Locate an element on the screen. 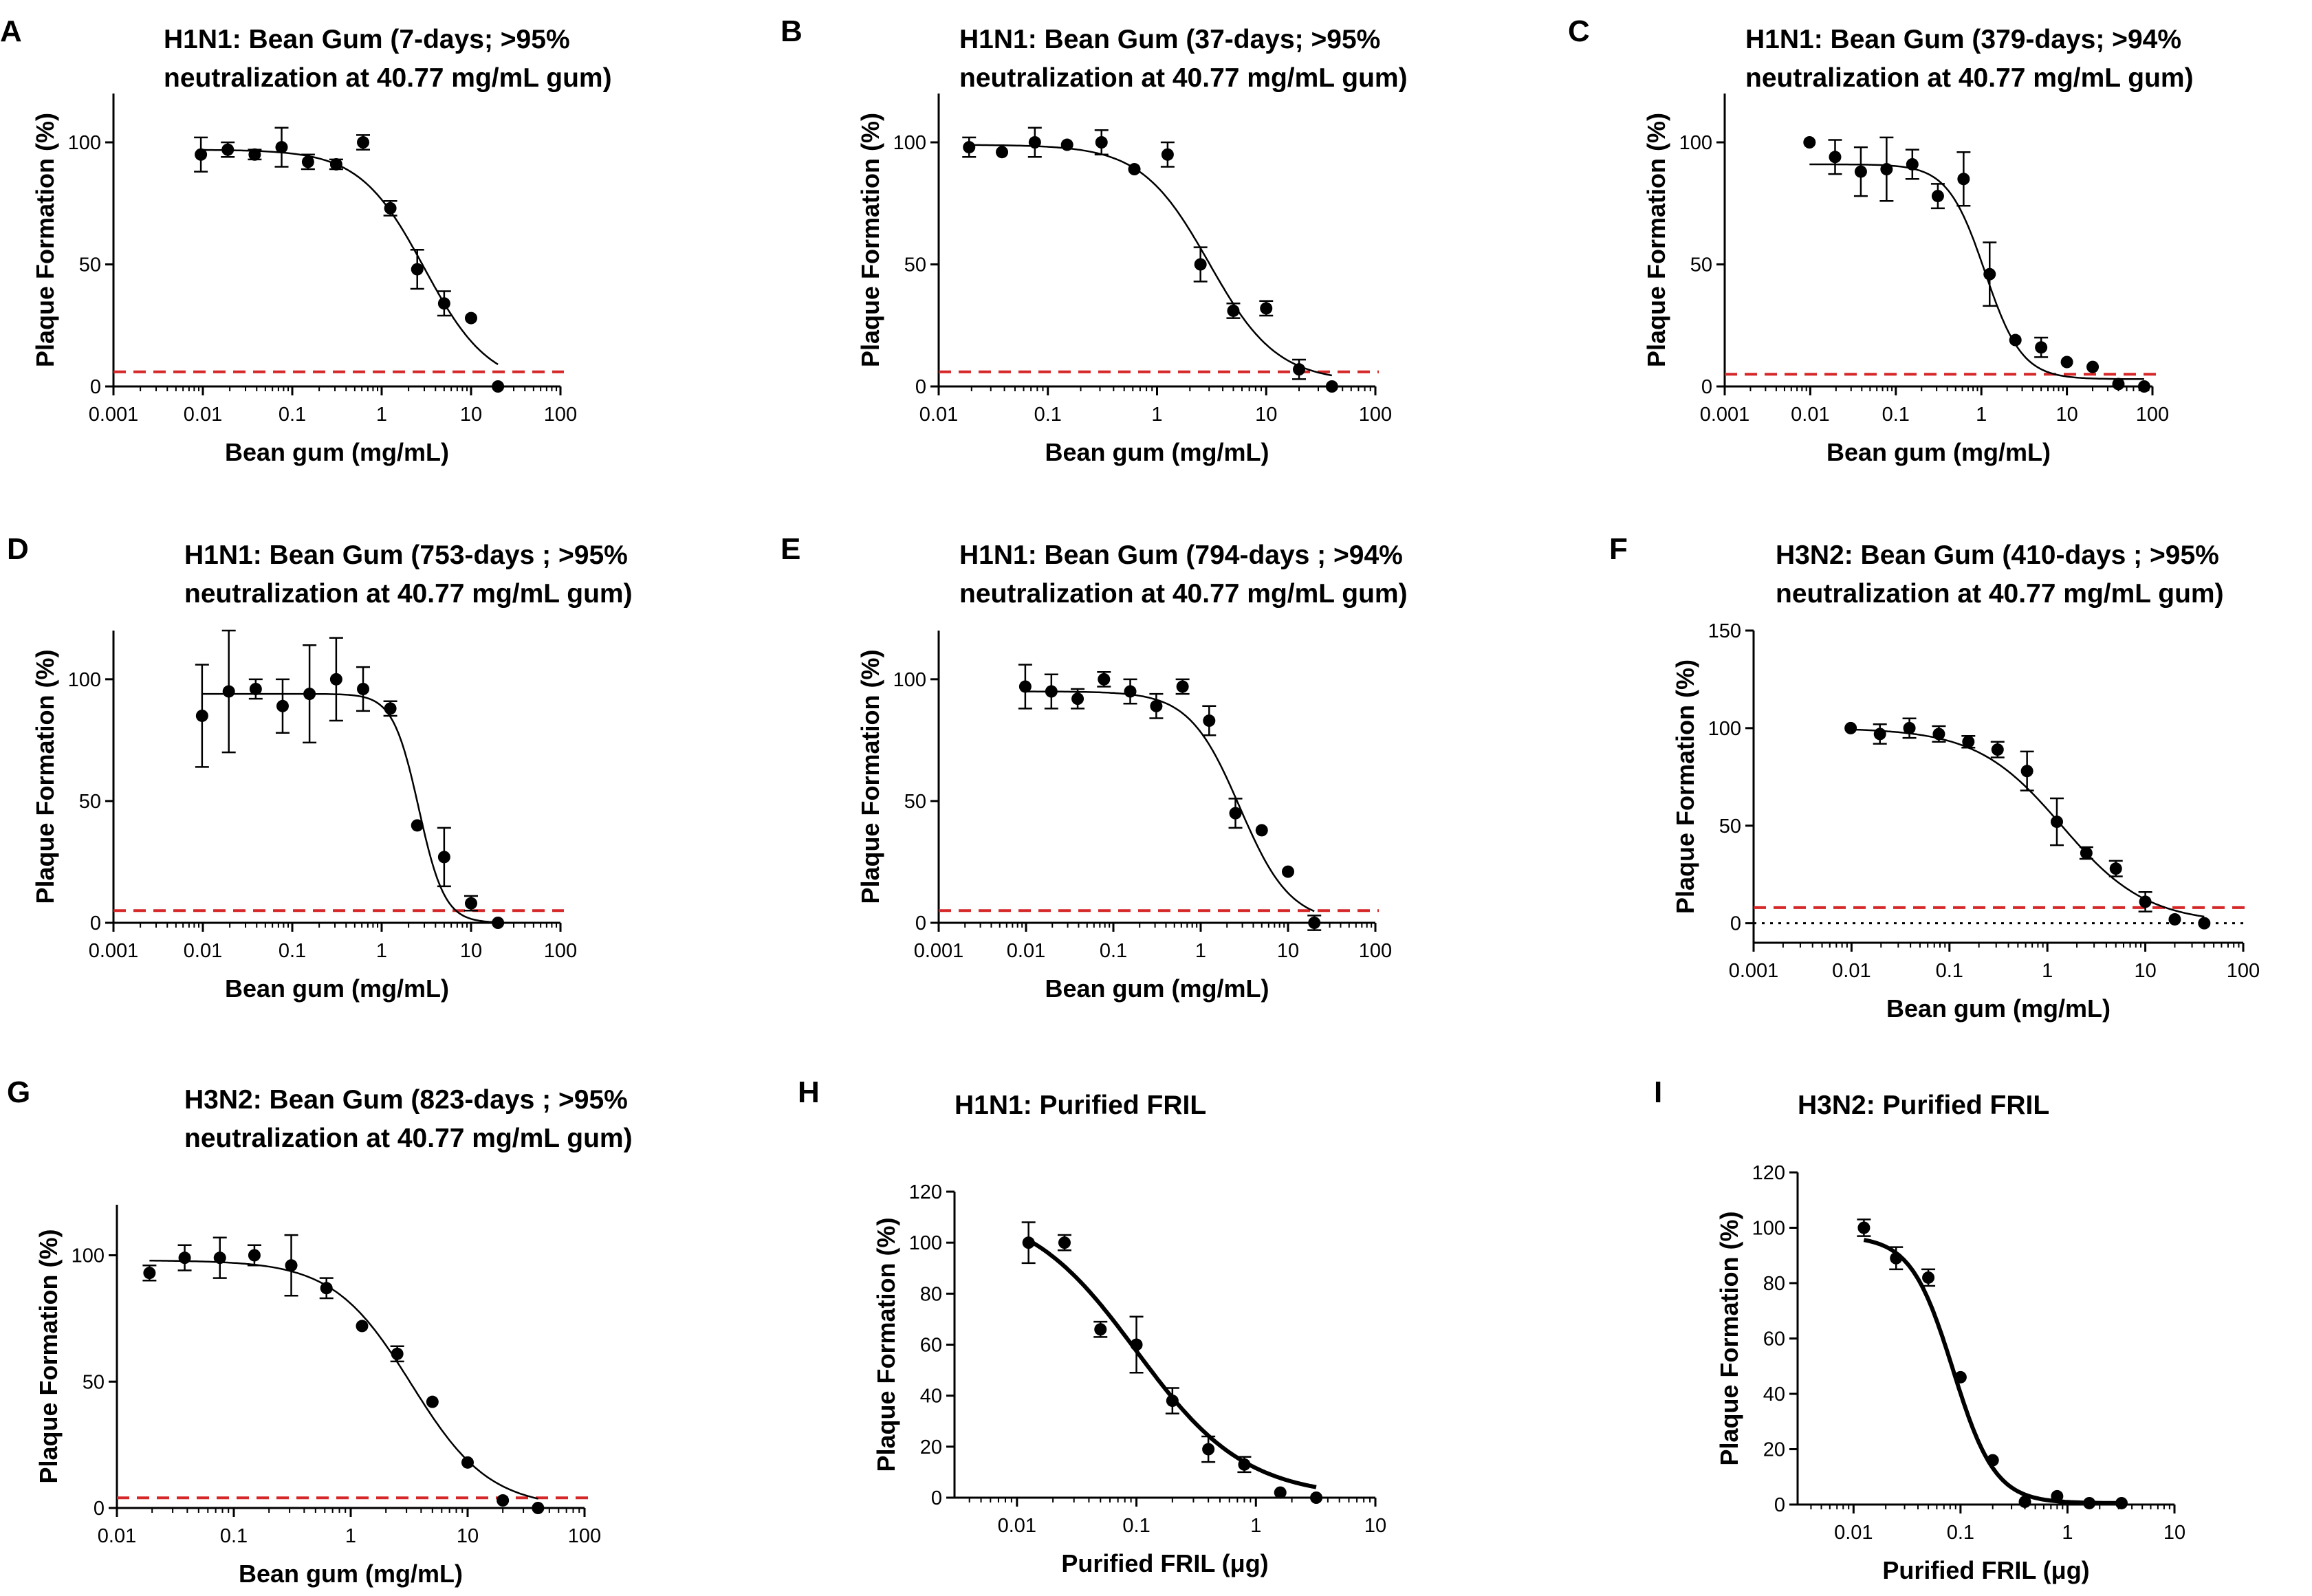  chart-title-b-line-1: H1N1: Bean Gum (37-days; >95% is located at coordinates (1169, 39).